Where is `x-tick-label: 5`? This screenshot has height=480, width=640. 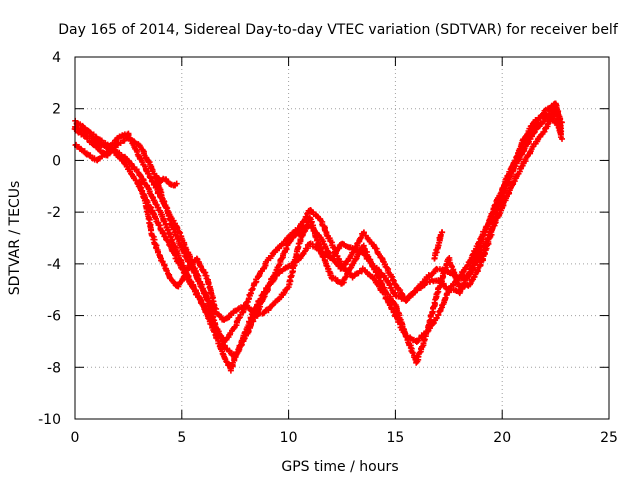
x-tick-label: 5 is located at coordinates (181, 438).